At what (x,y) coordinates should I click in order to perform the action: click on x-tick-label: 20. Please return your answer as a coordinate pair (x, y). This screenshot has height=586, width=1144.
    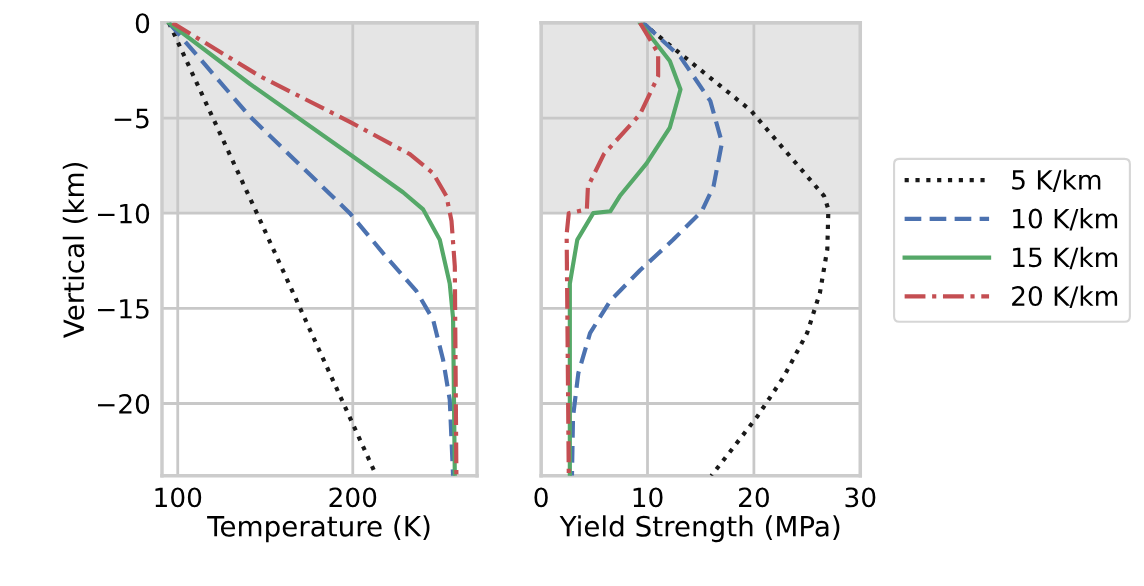
    Looking at the image, I should click on (754, 497).